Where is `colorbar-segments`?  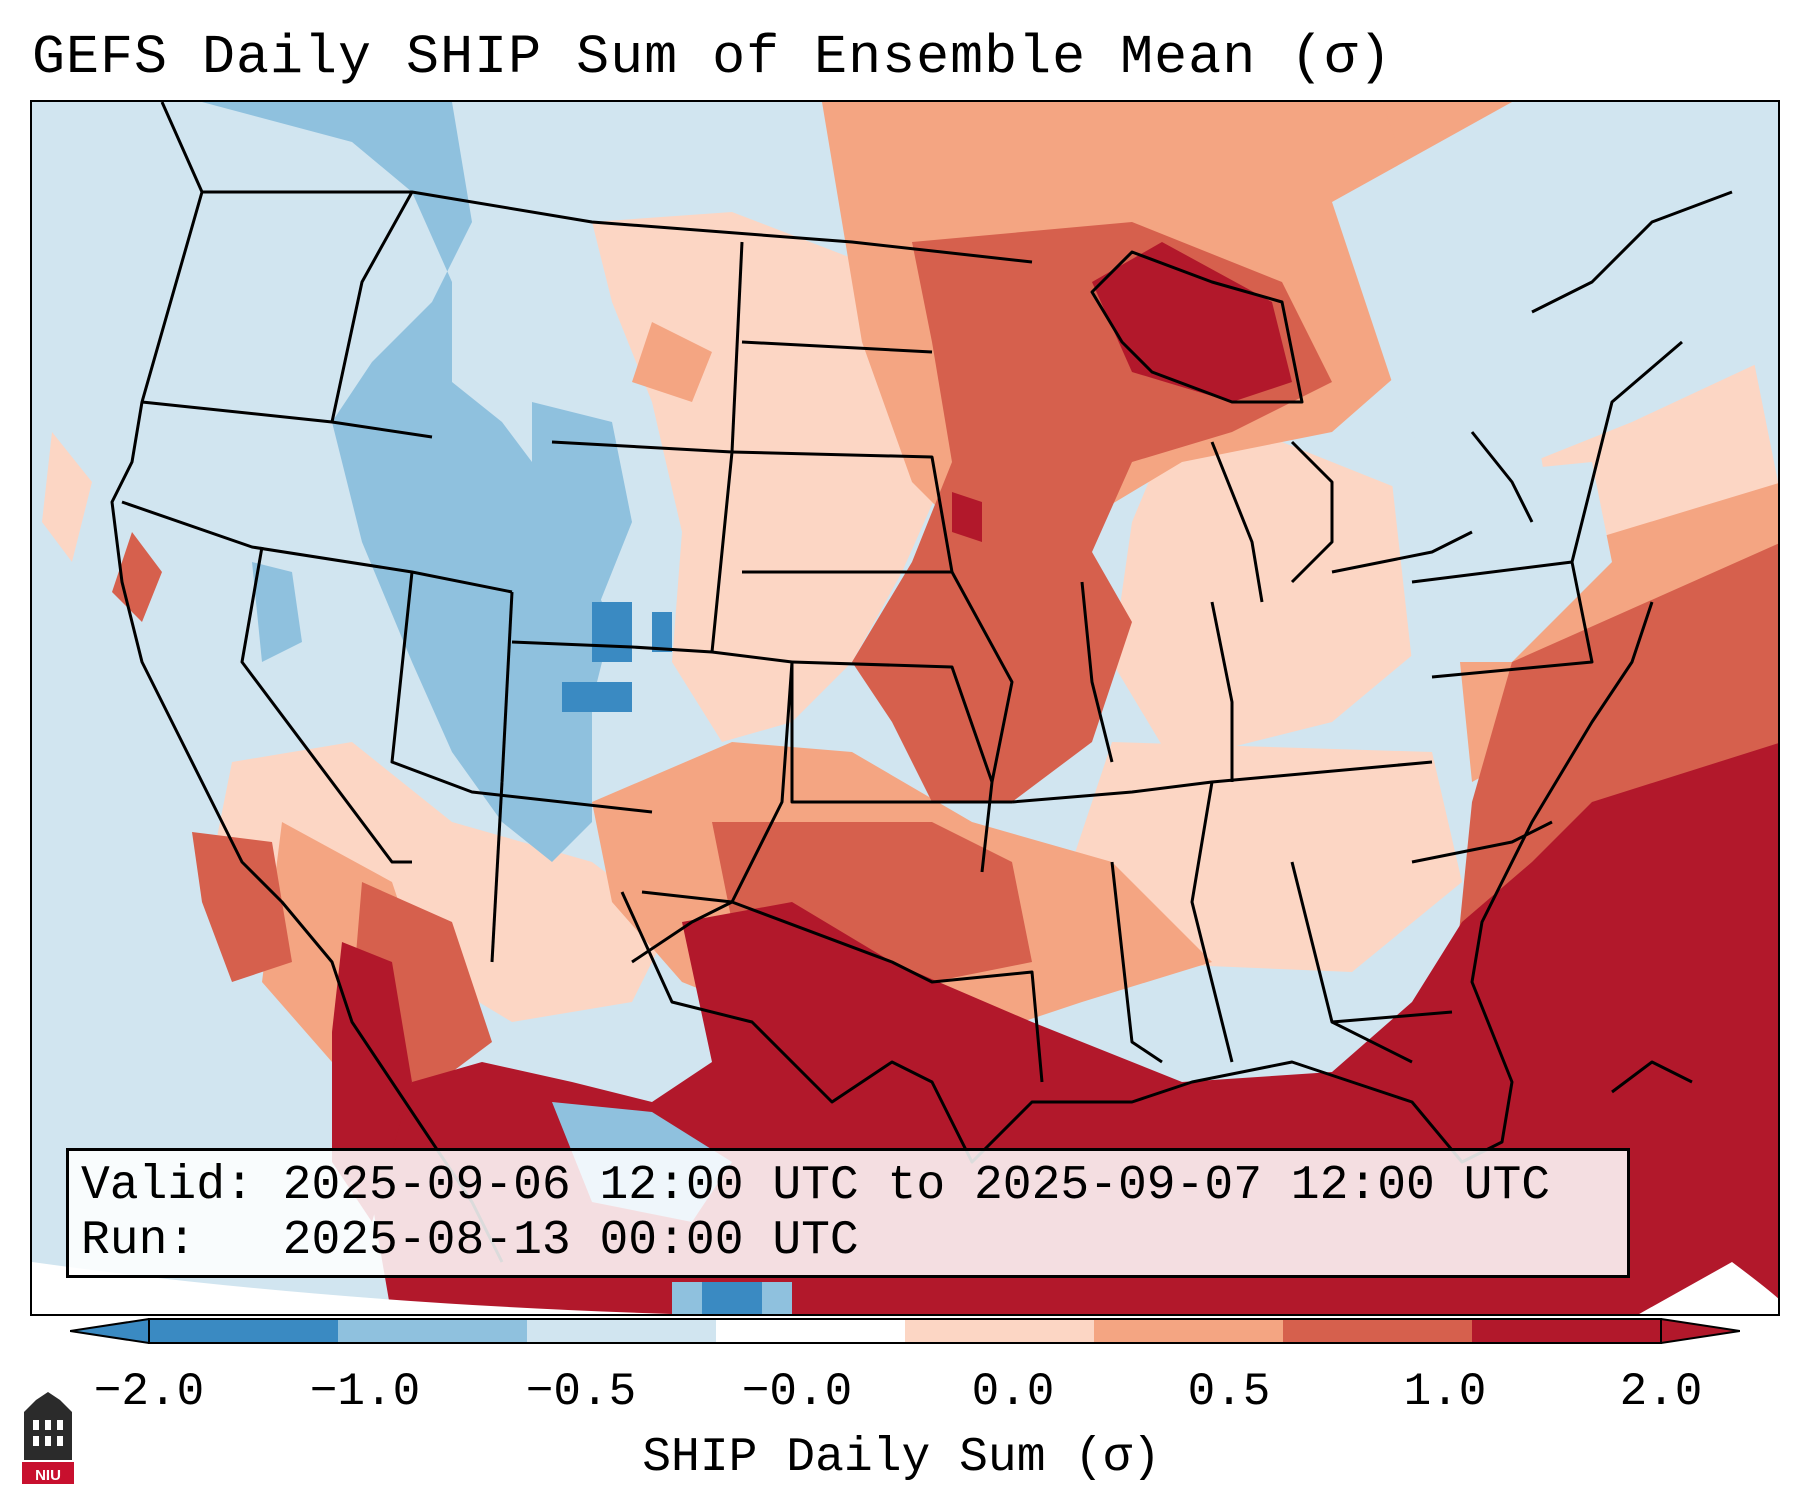
colorbar-segments is located at coordinates (905, 1331).